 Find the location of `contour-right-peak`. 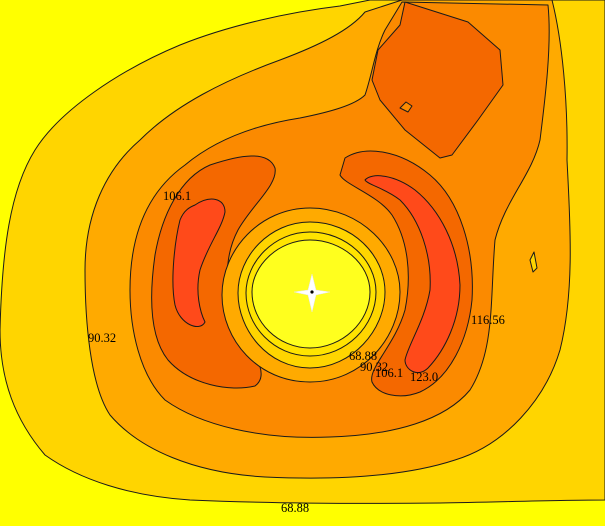

contour-right-peak is located at coordinates (412, 274).